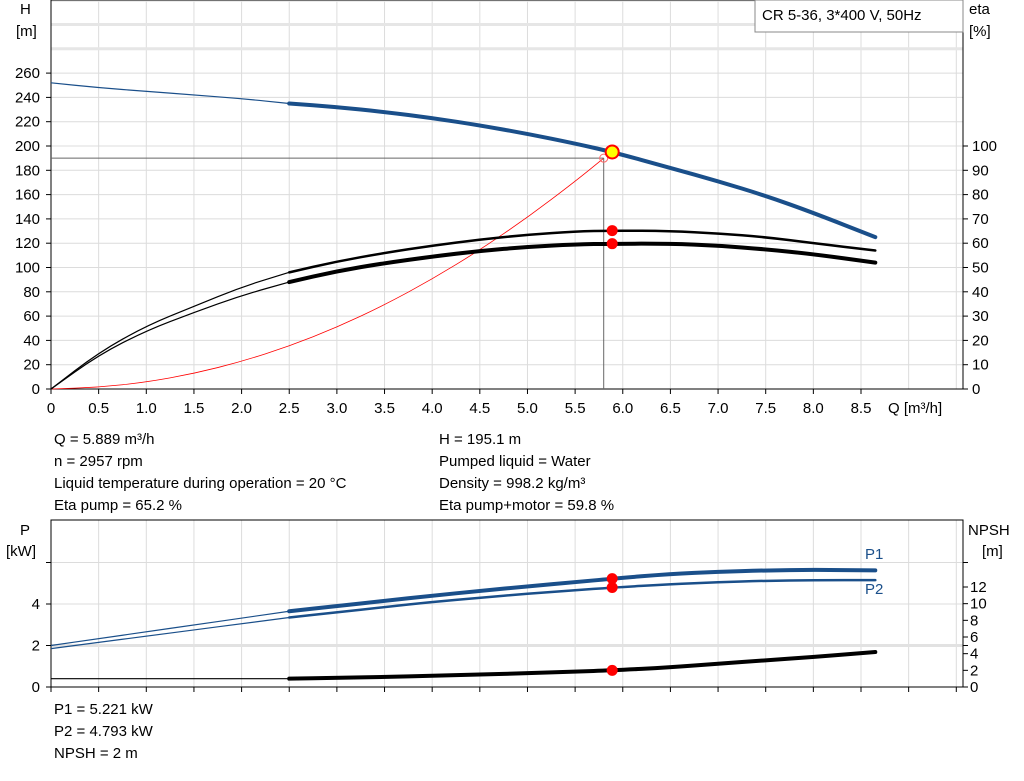 The width and height of the screenshot is (1024, 781). Describe the element at coordinates (575, 408) in the screenshot. I see `x-tick-label: 5.5` at that location.